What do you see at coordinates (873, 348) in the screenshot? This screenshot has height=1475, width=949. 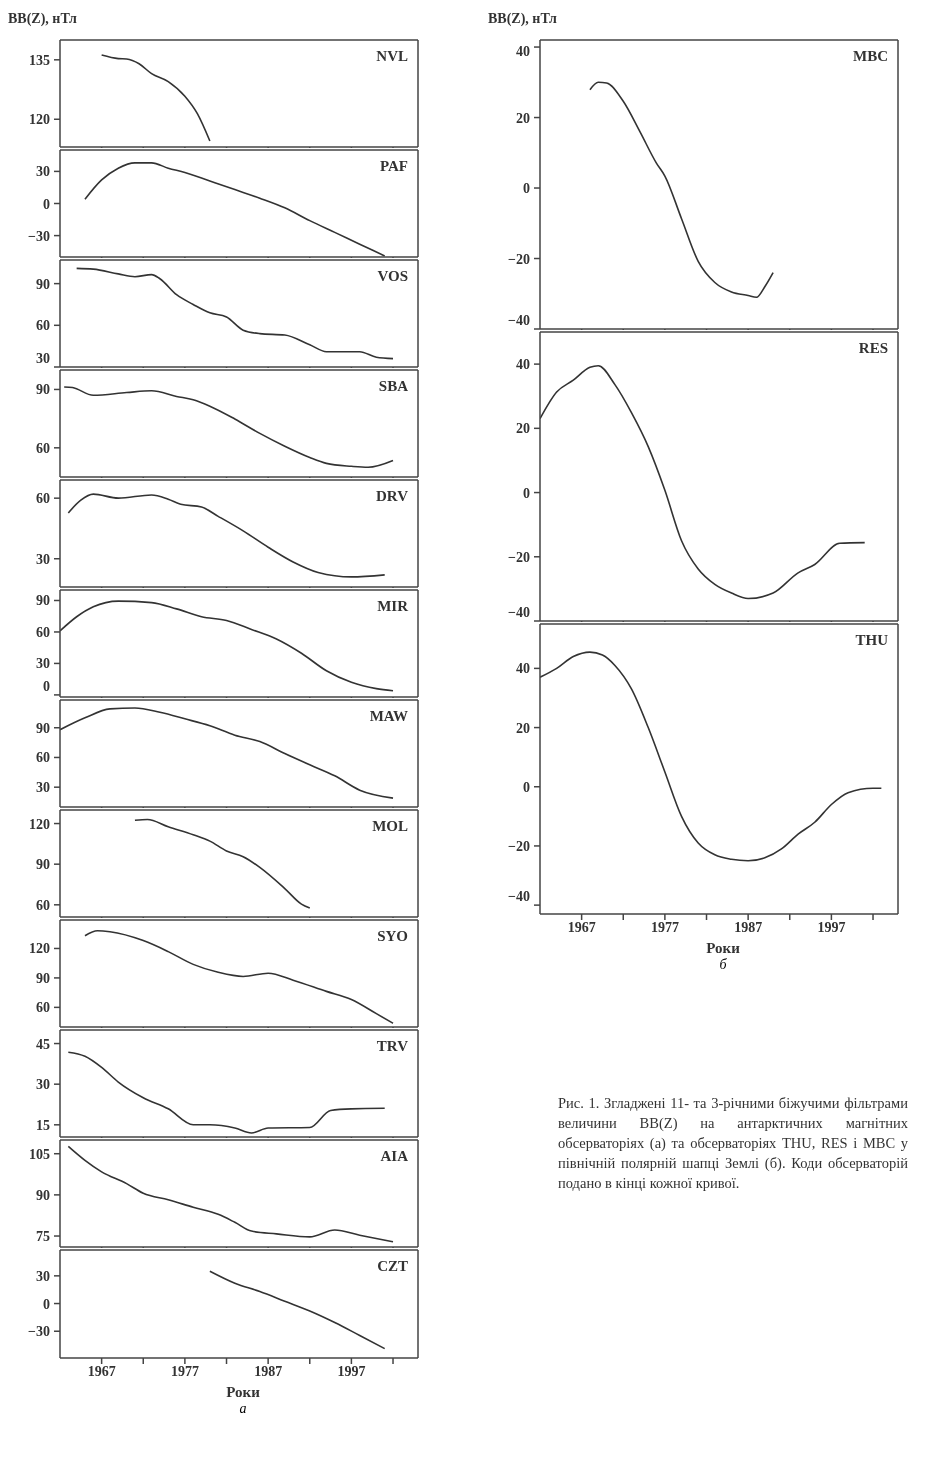 I see `text: RES` at bounding box center [873, 348].